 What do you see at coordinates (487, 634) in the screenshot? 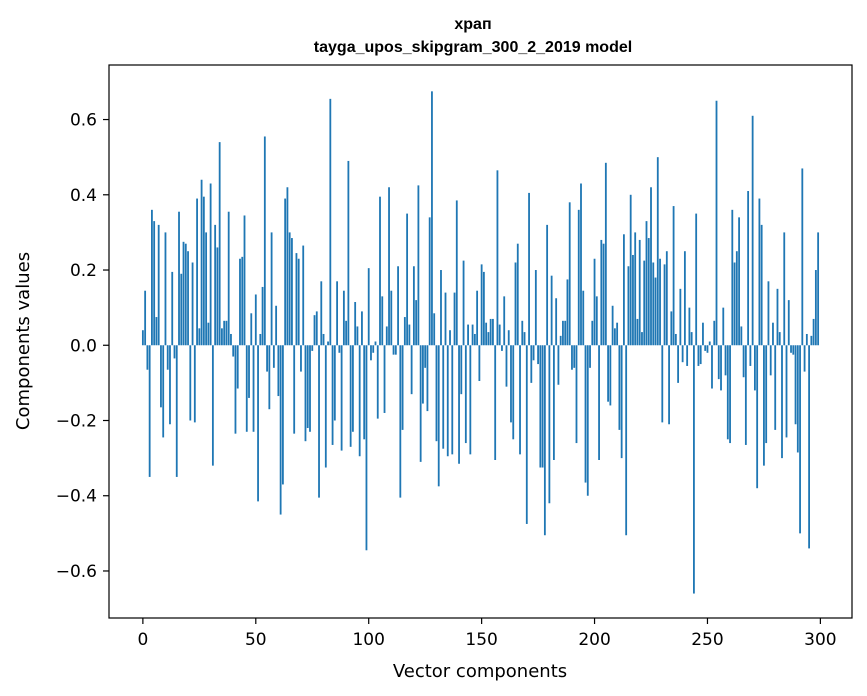
I see `x-axis-ticks: 0 50 100 150 200 250 300` at bounding box center [487, 634].